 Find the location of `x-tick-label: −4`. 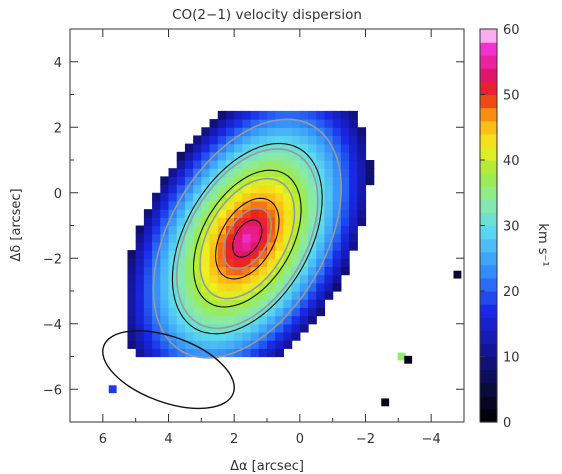

x-tick-label: −4 is located at coordinates (431, 439).